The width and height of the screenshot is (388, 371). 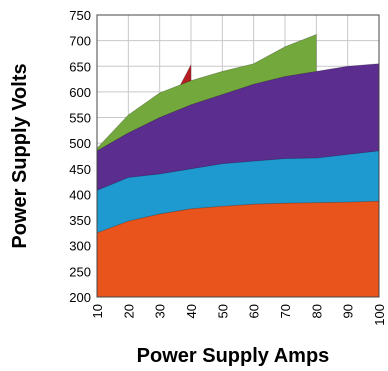 What do you see at coordinates (80, 156) in the screenshot?
I see `y-tick-labels: 200 250 300 350 400 450 500 550 600 650 700 750` at bounding box center [80, 156].